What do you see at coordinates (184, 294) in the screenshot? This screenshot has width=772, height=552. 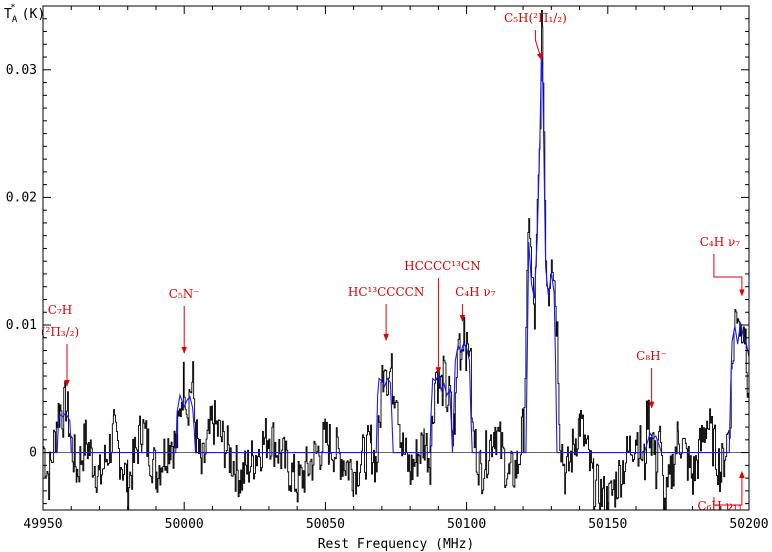 I see `annotation-label: C₅N⁻` at bounding box center [184, 294].